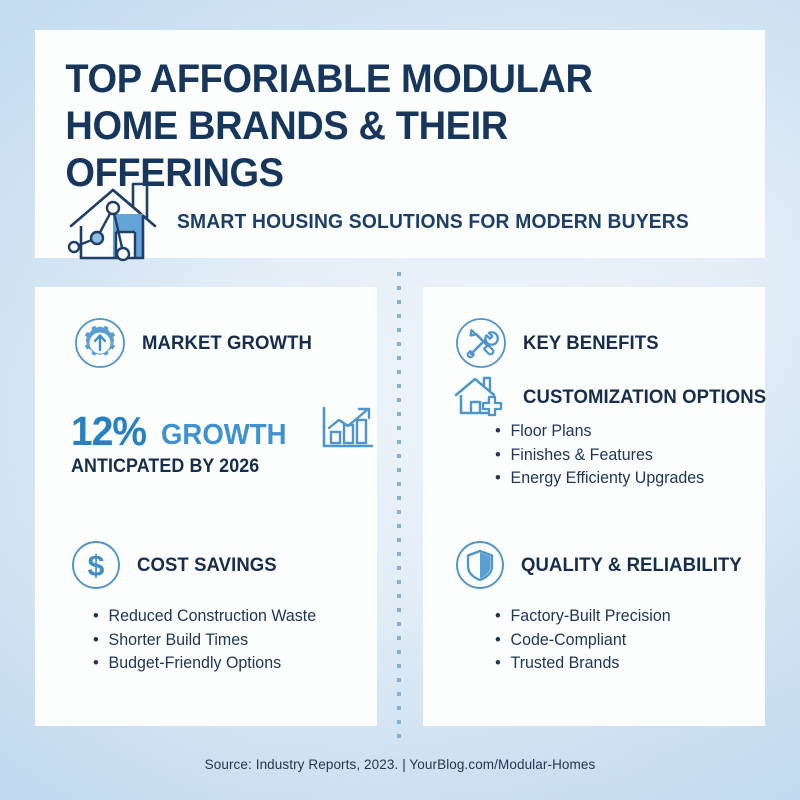 This screenshot has width=800, height=800. I want to click on section-label-market-growth: MARKET GROWTH, so click(227, 342).